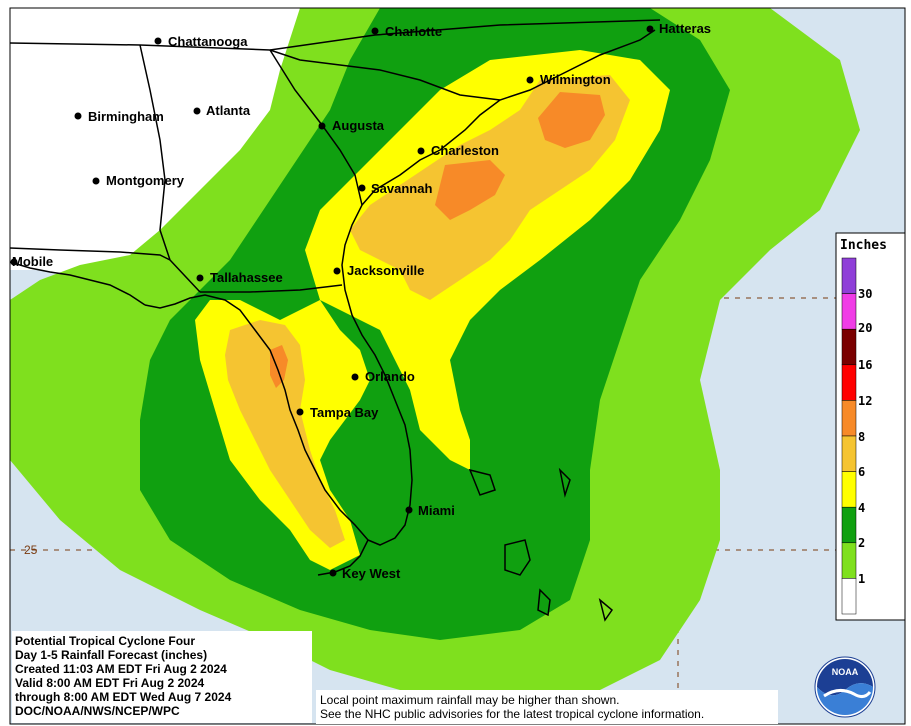 The width and height of the screenshot is (911, 726). Describe the element at coordinates (541, 544) in the screenshot. I see `islands` at that location.